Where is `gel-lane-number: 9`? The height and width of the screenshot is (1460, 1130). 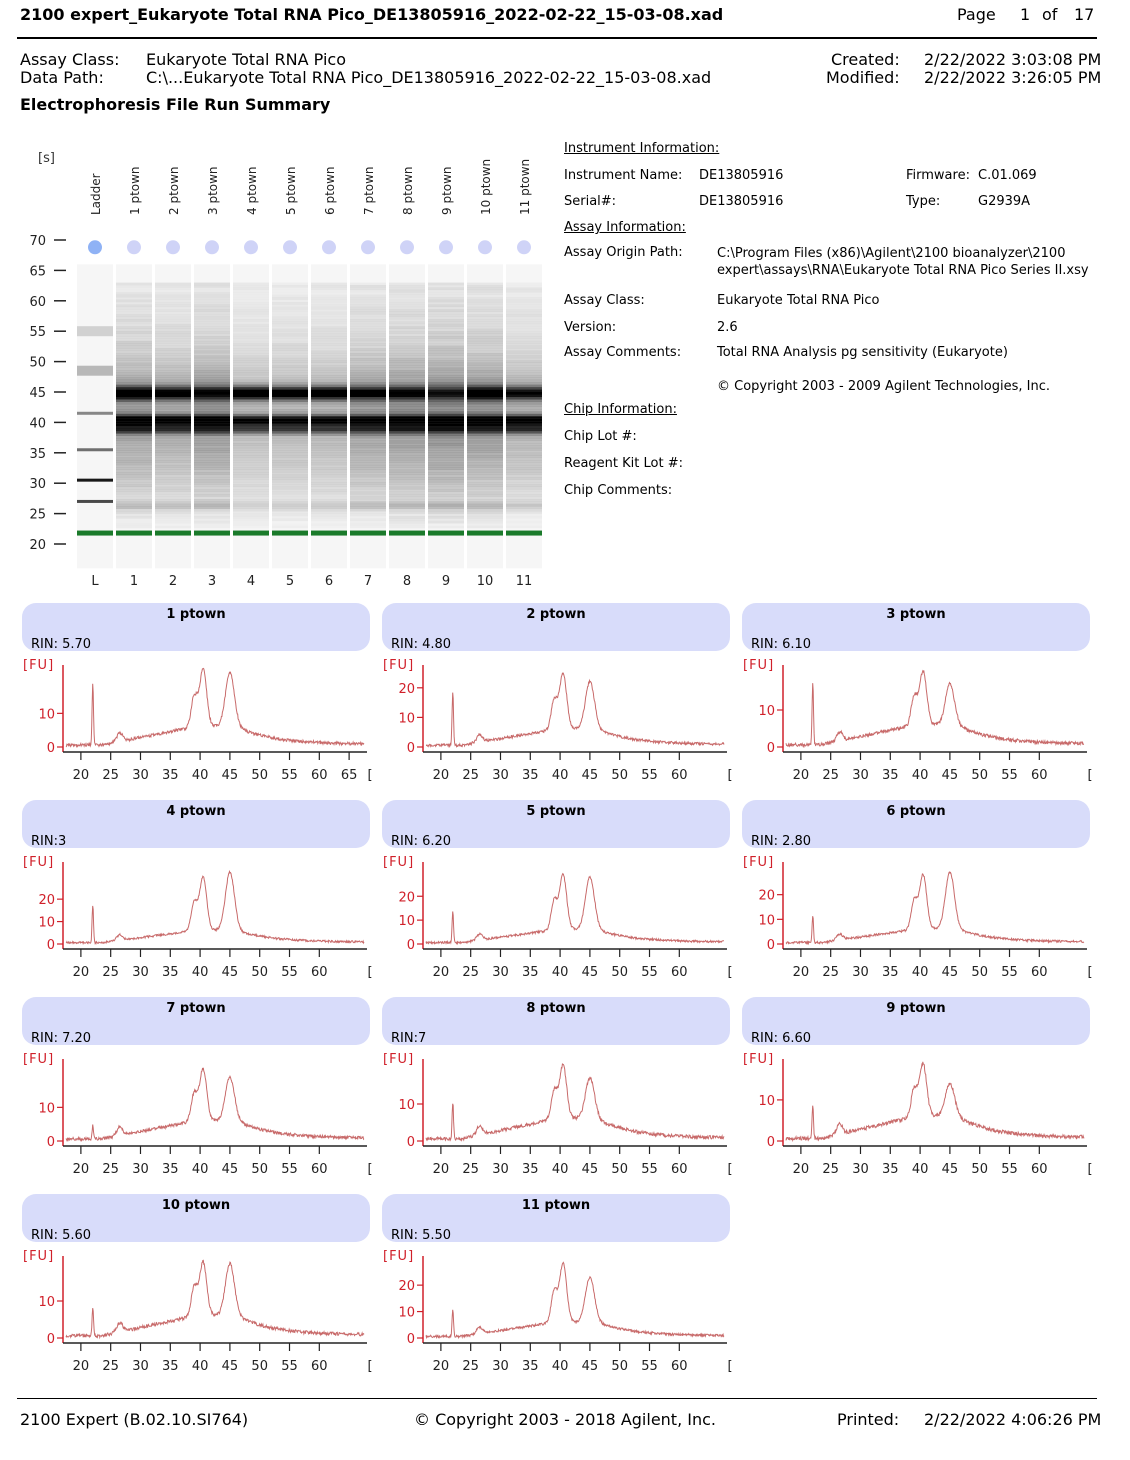 gel-lane-number: 9 is located at coordinates (446, 581).